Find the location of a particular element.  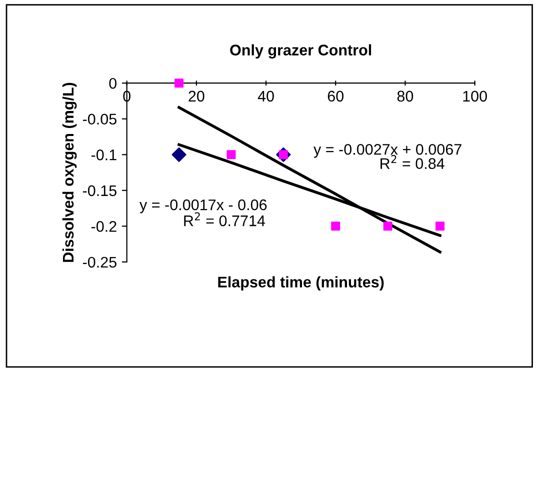

annotation: R$^{2}$ = 0.84 is located at coordinates (412, 162).